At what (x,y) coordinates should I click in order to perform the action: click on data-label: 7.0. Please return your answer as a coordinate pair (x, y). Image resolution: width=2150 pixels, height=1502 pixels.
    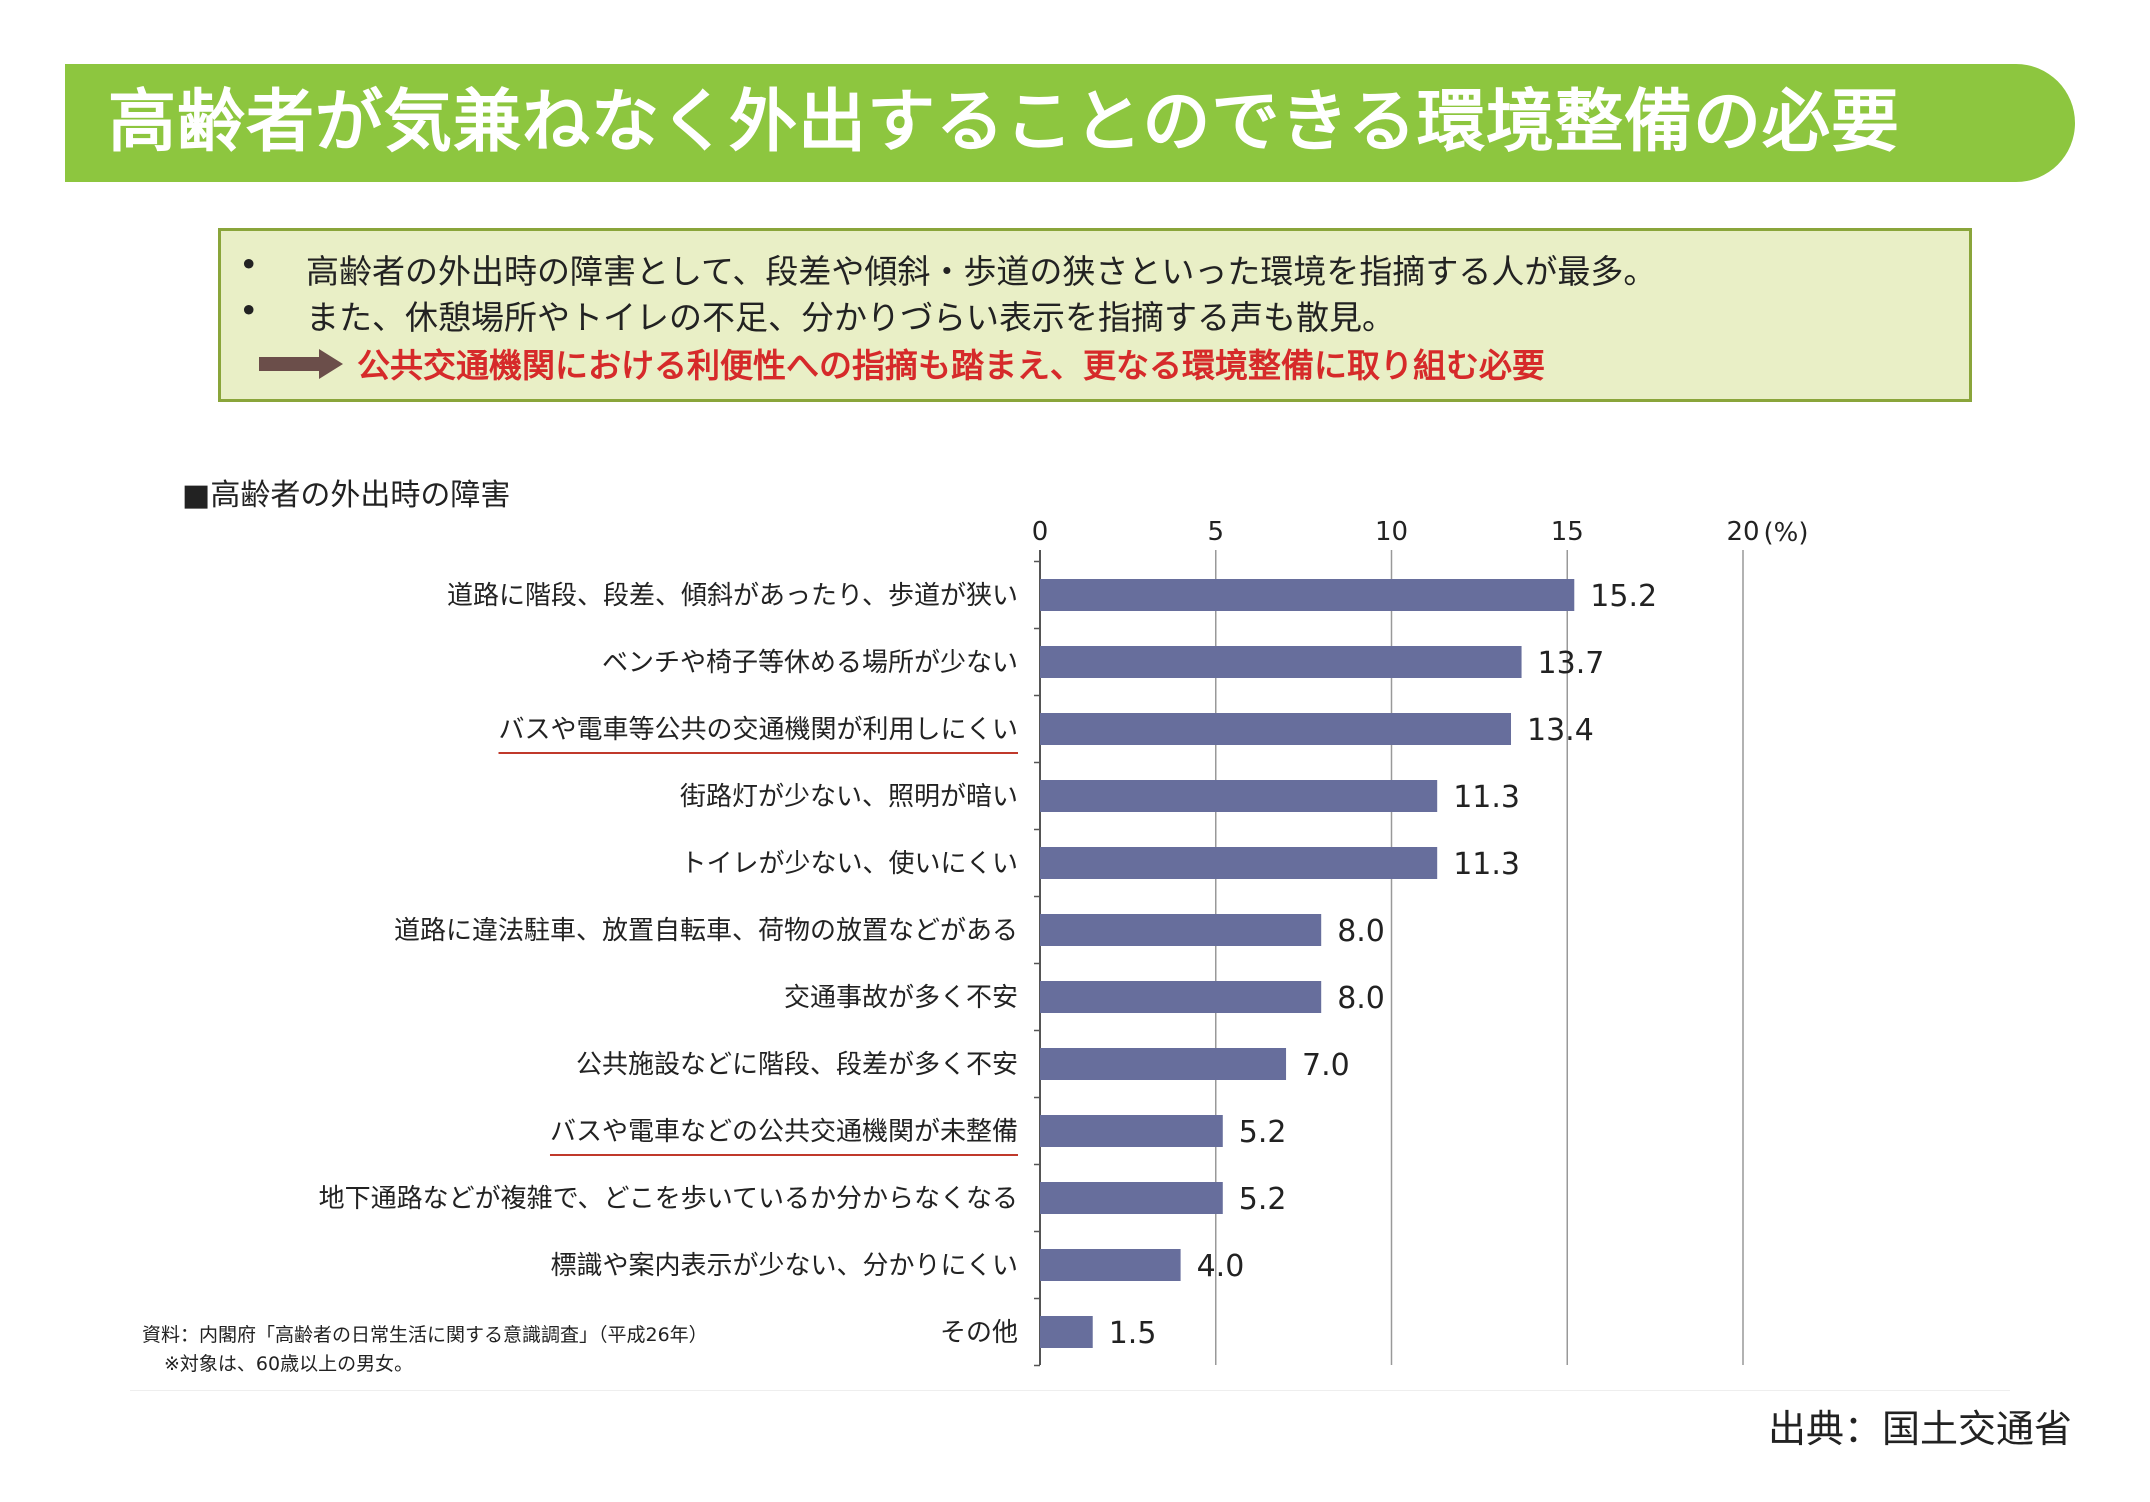
    Looking at the image, I should click on (1326, 1065).